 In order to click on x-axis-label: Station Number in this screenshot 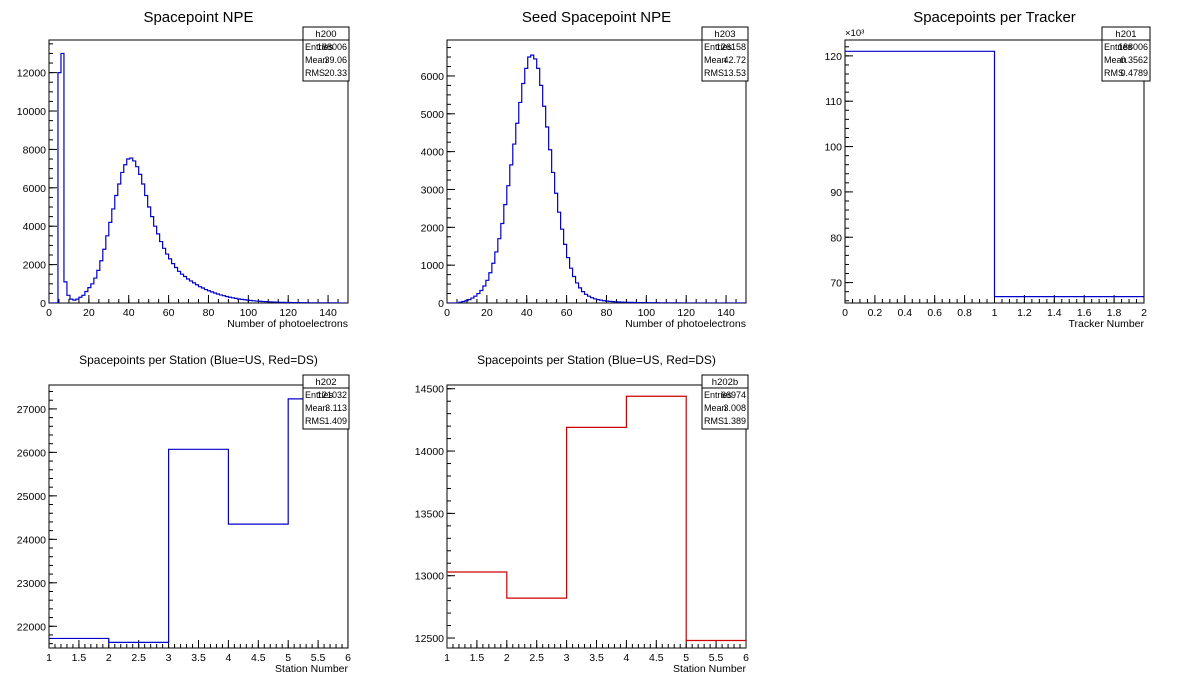, I will do `click(709, 669)`.